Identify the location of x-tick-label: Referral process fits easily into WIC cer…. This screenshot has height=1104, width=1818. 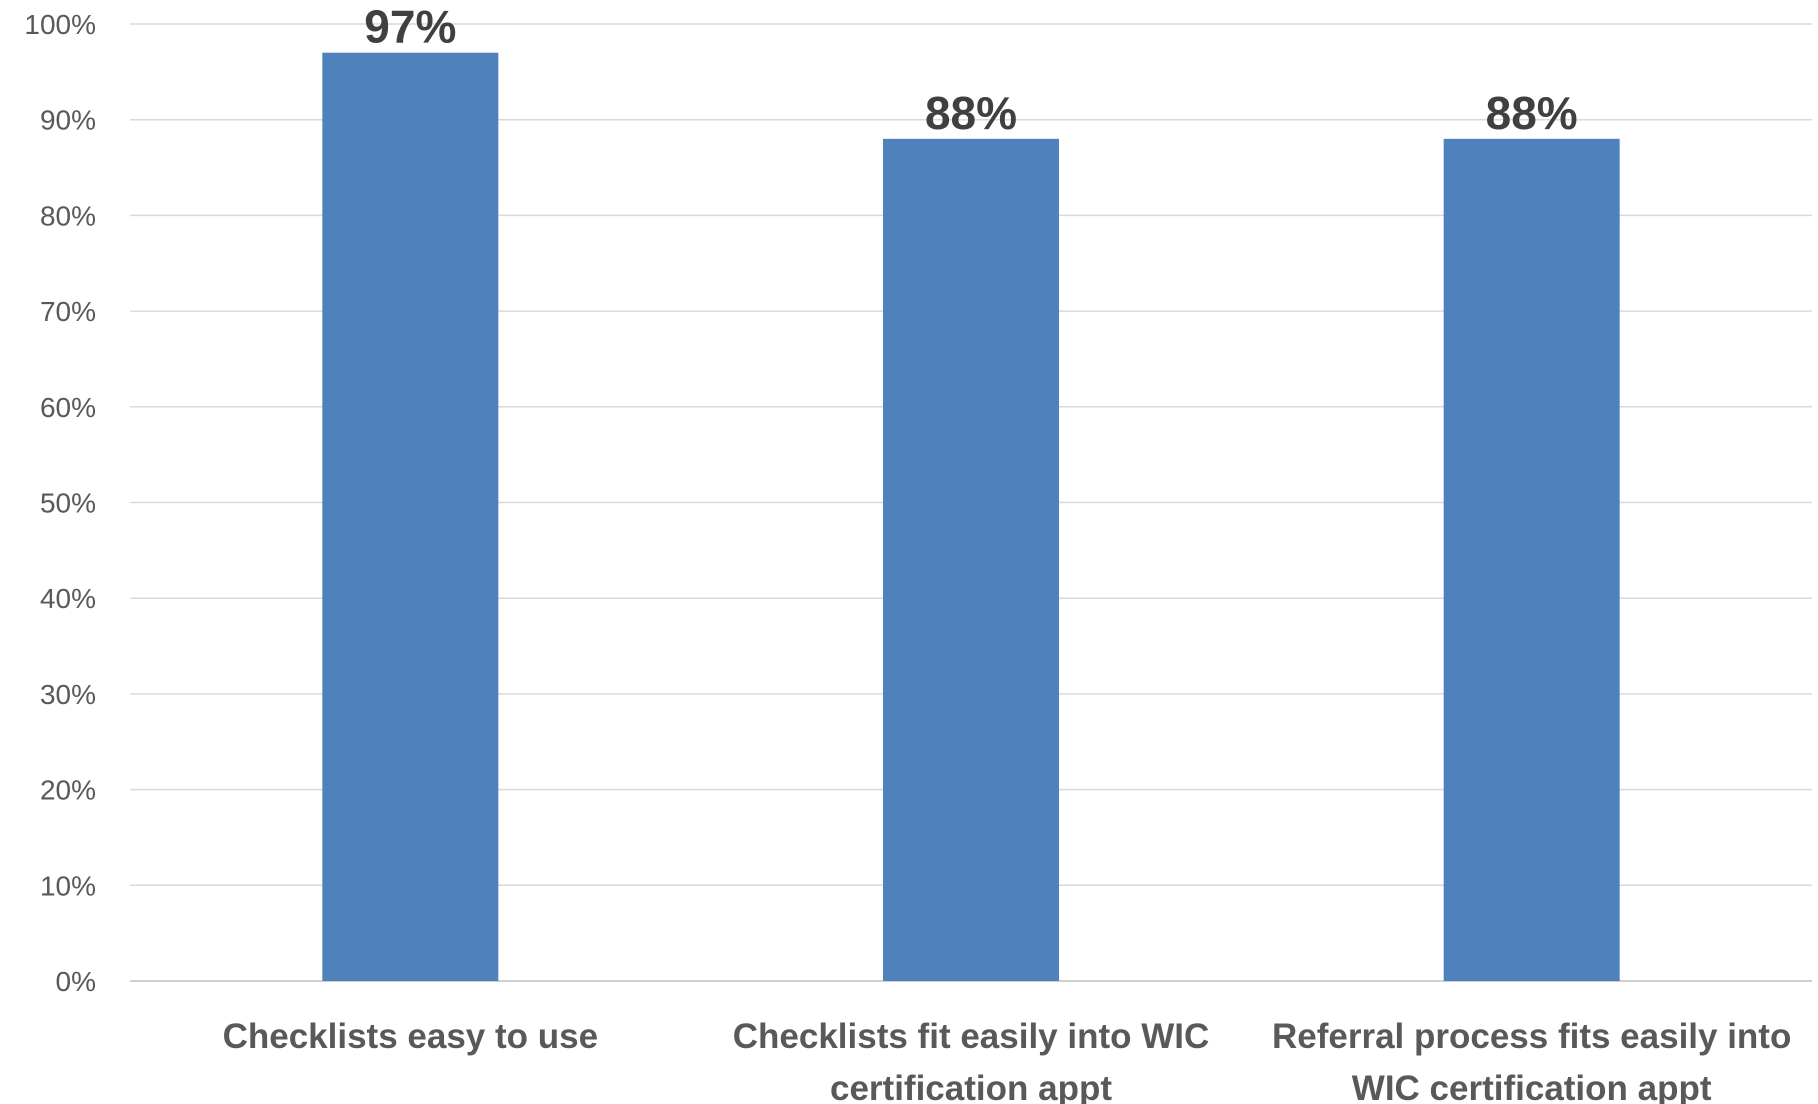
(1531, 1060).